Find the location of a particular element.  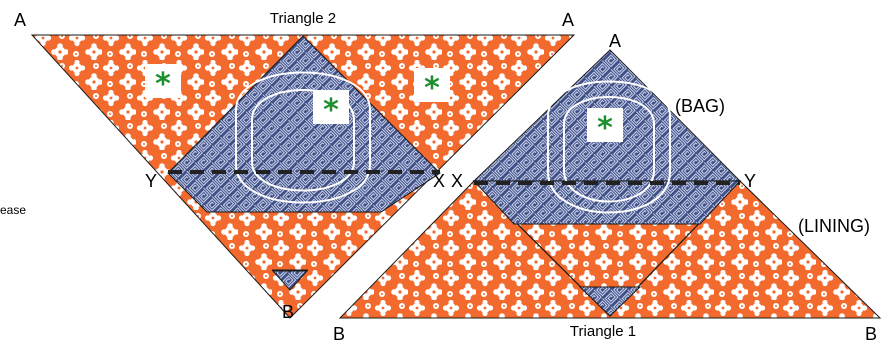

triangle-1-corner-left-label: B is located at coordinates (339, 333).